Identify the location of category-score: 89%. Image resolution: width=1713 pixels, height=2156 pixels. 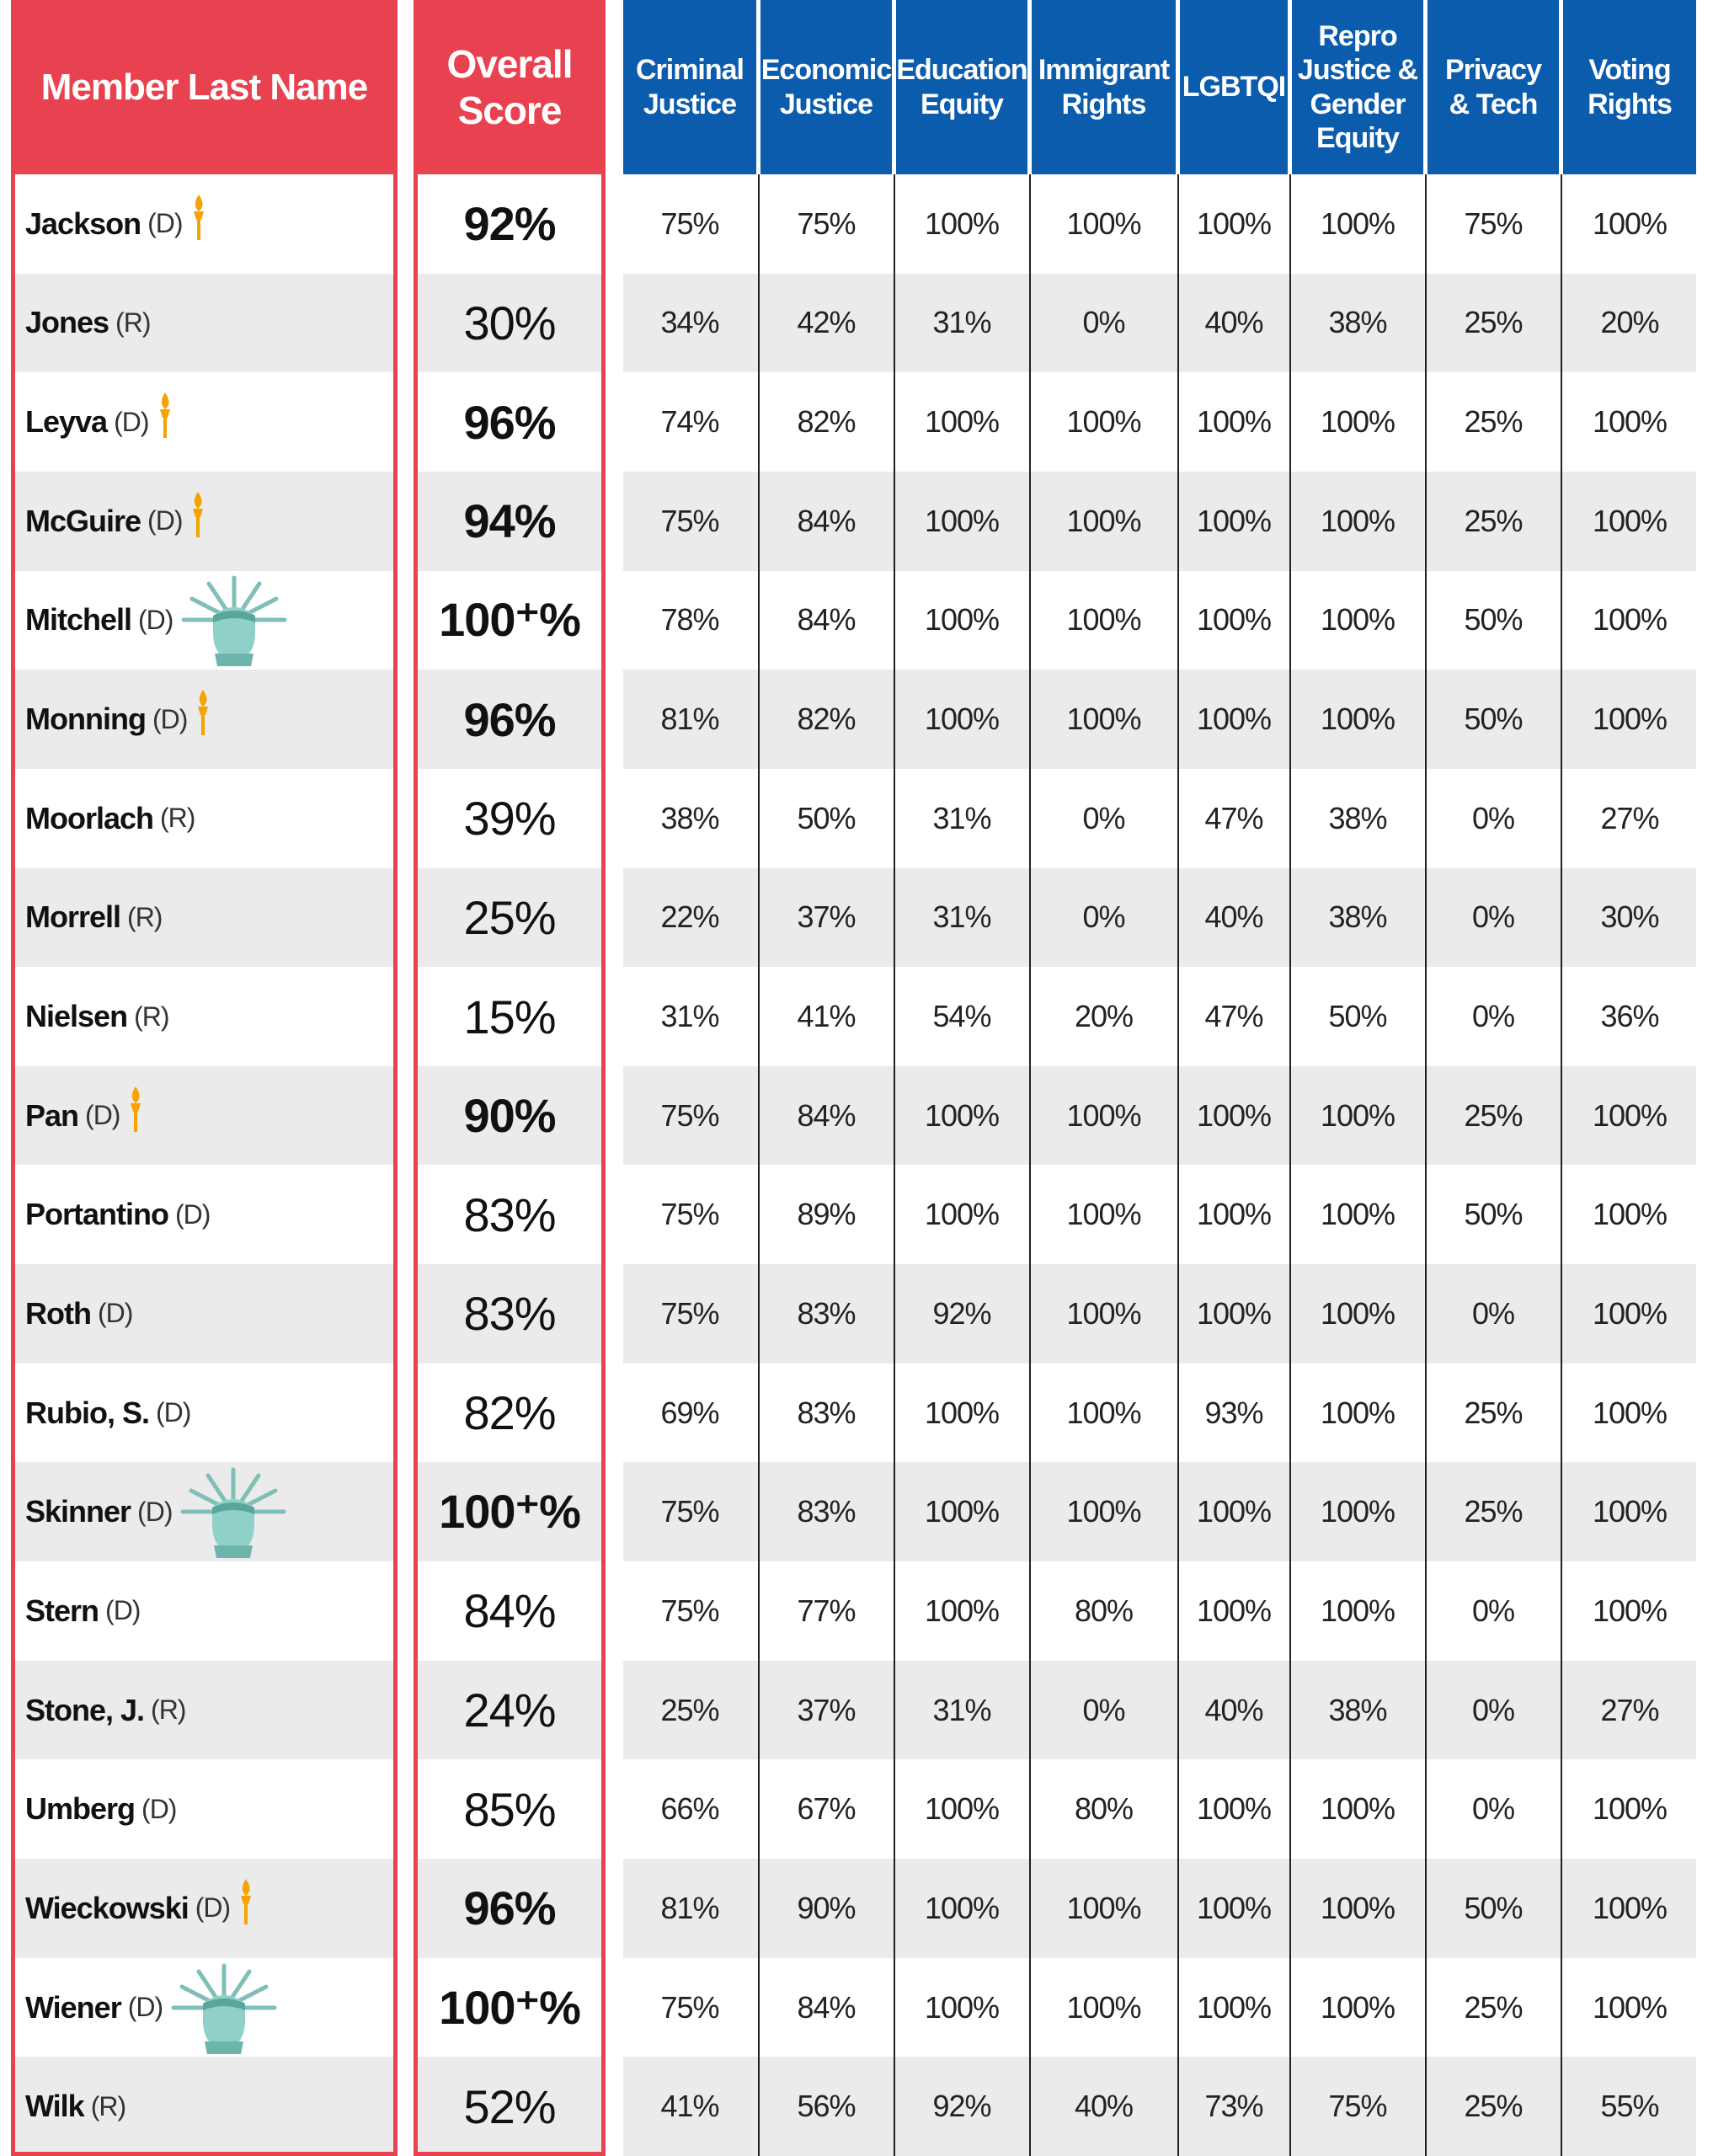
(827, 1214).